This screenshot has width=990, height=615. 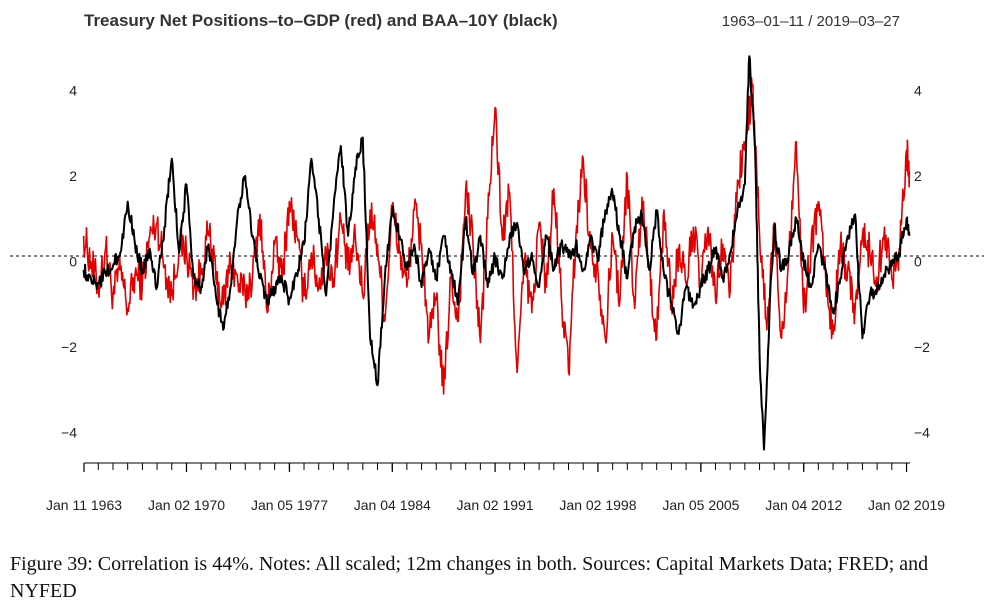 What do you see at coordinates (73, 176) in the screenshot?
I see `y-tick-label-left: 2` at bounding box center [73, 176].